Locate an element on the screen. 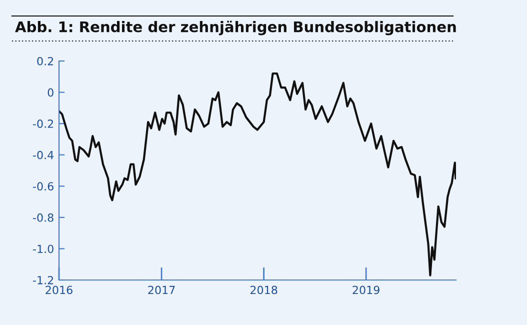 This screenshot has height=325, width=527. y-tick-label: 0.2 is located at coordinates (45, 61).